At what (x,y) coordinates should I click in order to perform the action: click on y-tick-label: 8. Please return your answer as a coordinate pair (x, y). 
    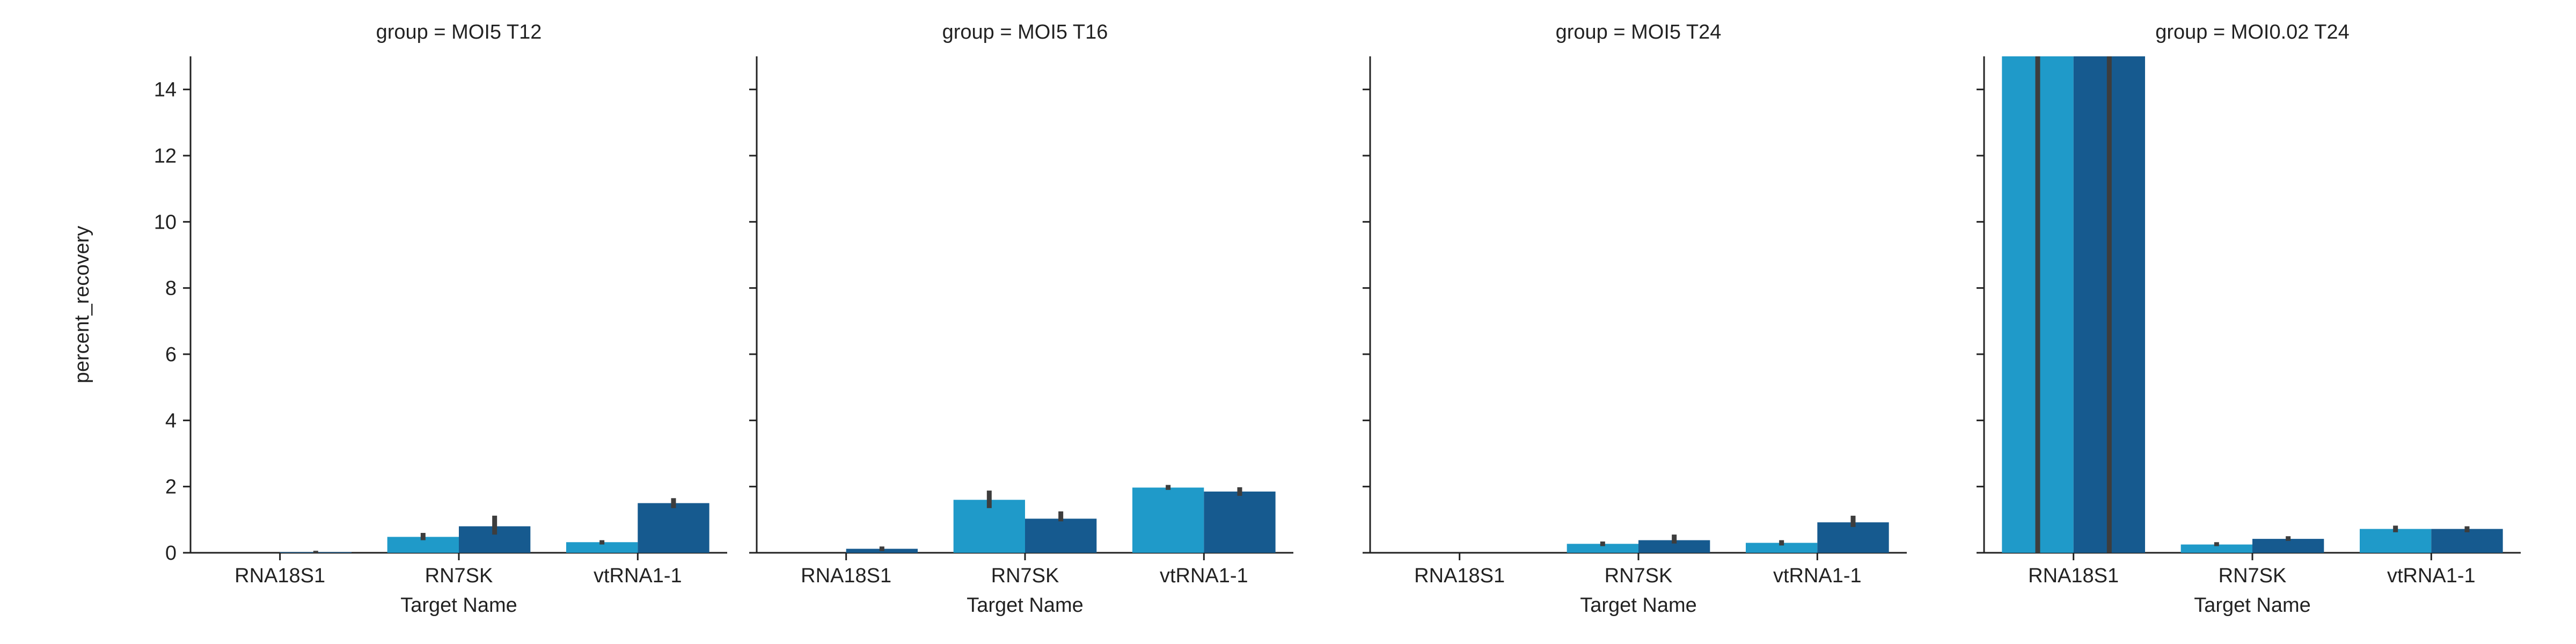
    Looking at the image, I should click on (171, 288).